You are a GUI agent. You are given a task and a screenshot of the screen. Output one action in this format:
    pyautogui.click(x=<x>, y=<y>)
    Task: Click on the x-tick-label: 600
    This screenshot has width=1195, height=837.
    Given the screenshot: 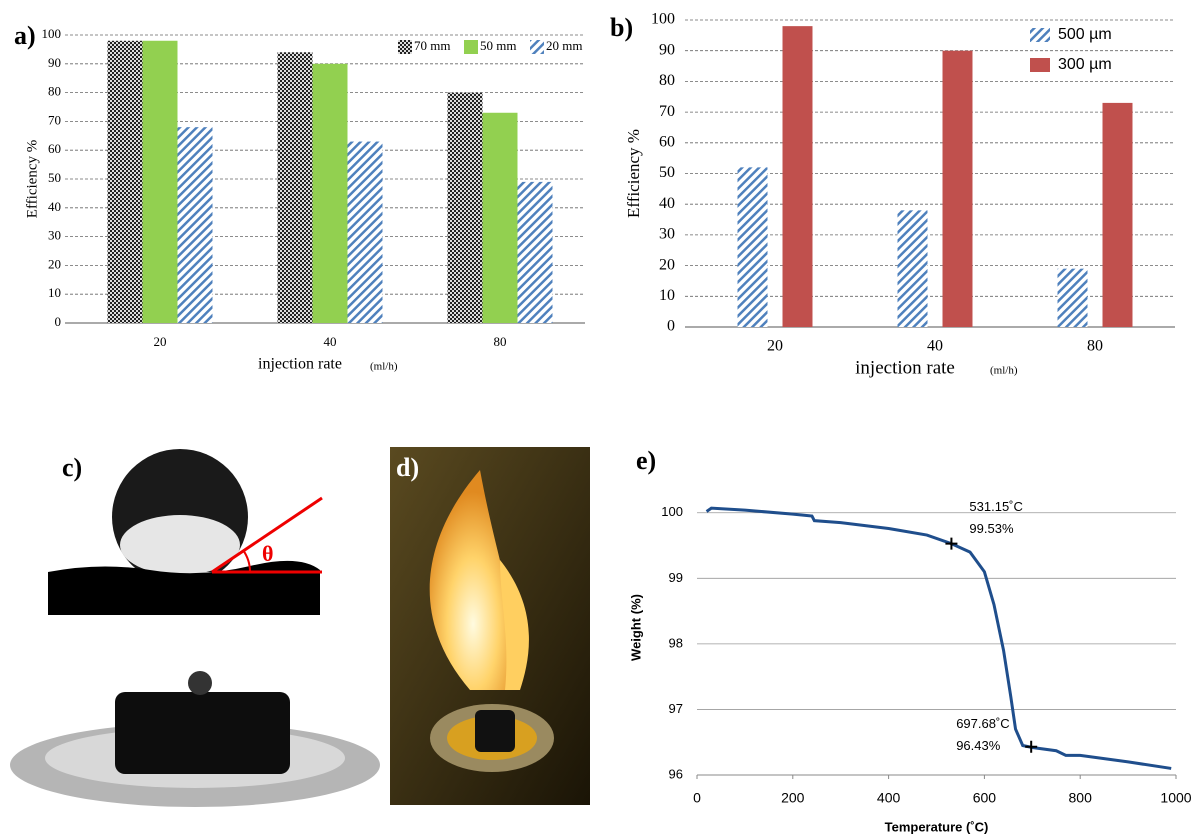 What is the action you would take?
    pyautogui.click(x=985, y=798)
    